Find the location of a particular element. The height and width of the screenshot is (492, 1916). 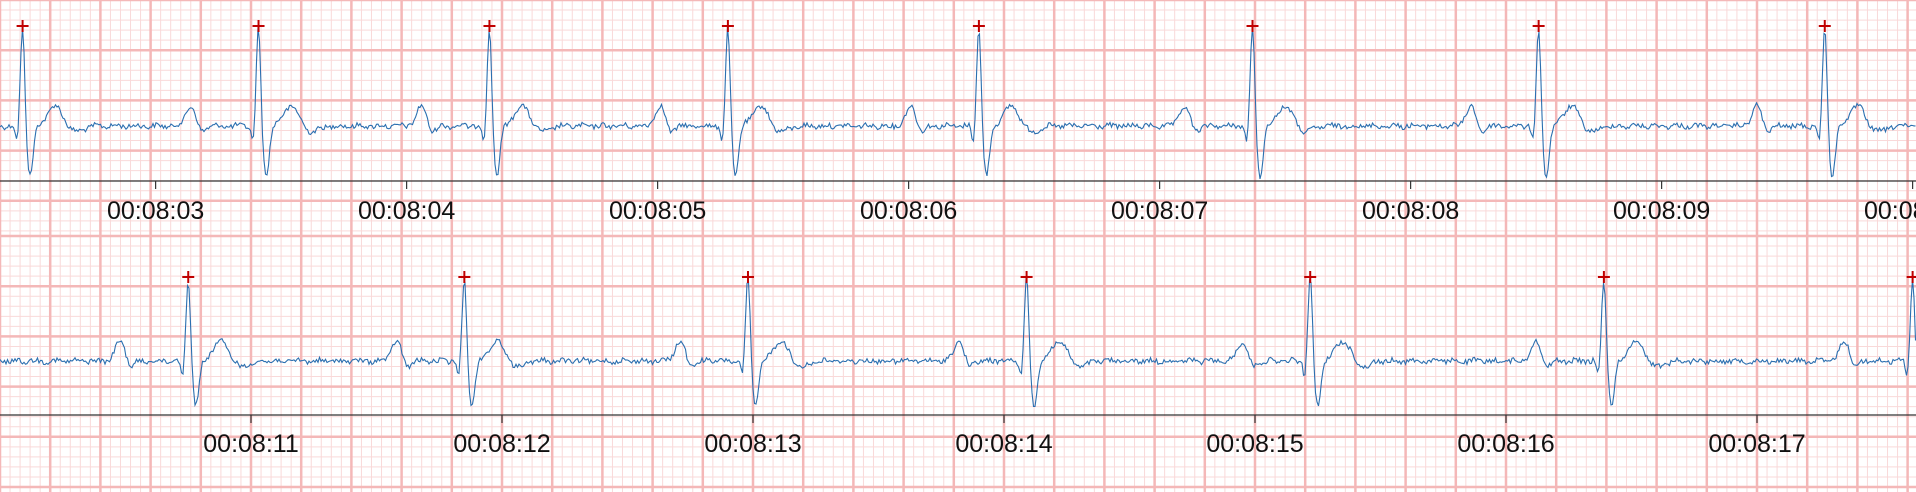

tick-label: 00:08:05 is located at coordinates (657, 211).